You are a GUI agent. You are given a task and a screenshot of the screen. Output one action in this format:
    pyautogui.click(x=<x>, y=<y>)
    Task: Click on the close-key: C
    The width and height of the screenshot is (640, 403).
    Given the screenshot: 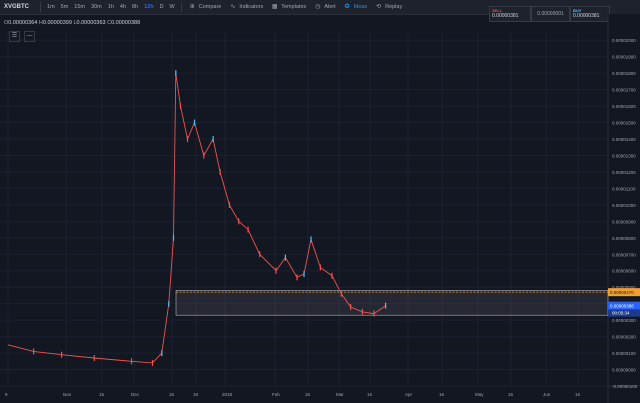 What is the action you would take?
    pyautogui.click(x=109, y=23)
    